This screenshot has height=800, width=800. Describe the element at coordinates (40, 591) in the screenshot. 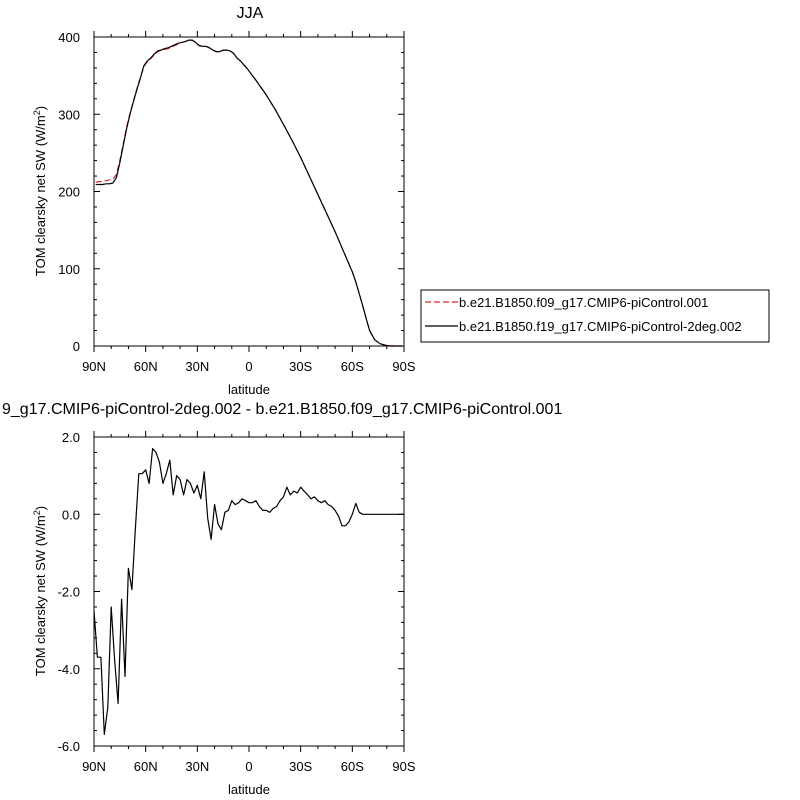

I see `bottom-chart-y-axis-label: TOM clearsky net SW (W/m2)` at that location.